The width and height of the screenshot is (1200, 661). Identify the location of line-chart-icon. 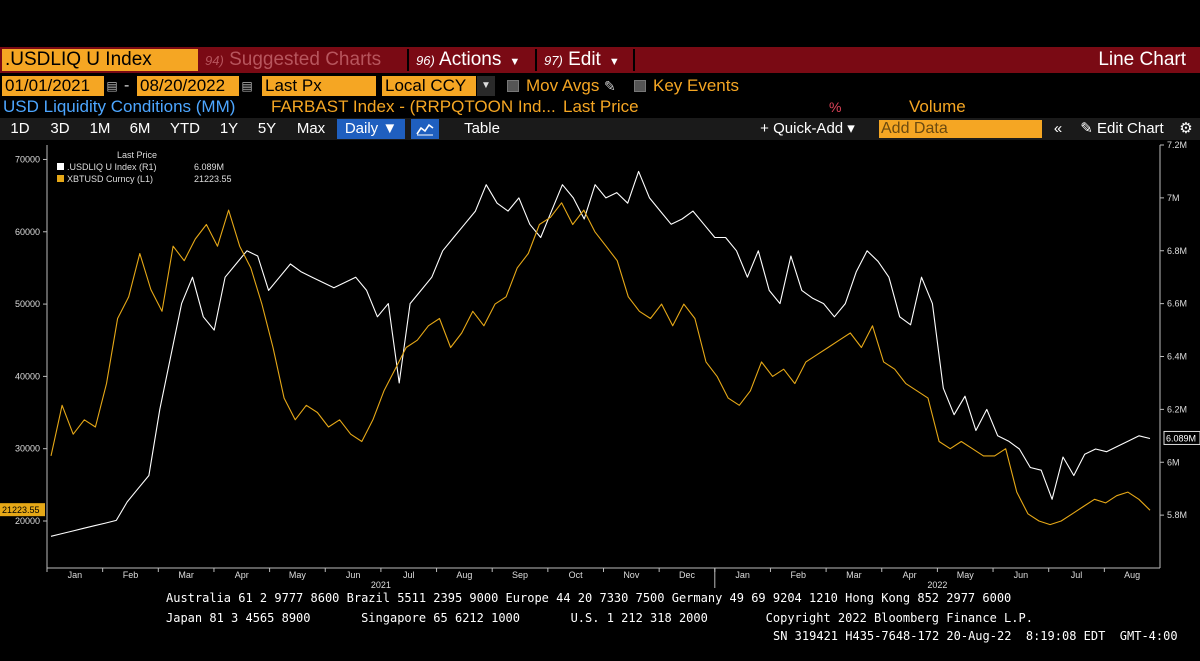
(425, 129).